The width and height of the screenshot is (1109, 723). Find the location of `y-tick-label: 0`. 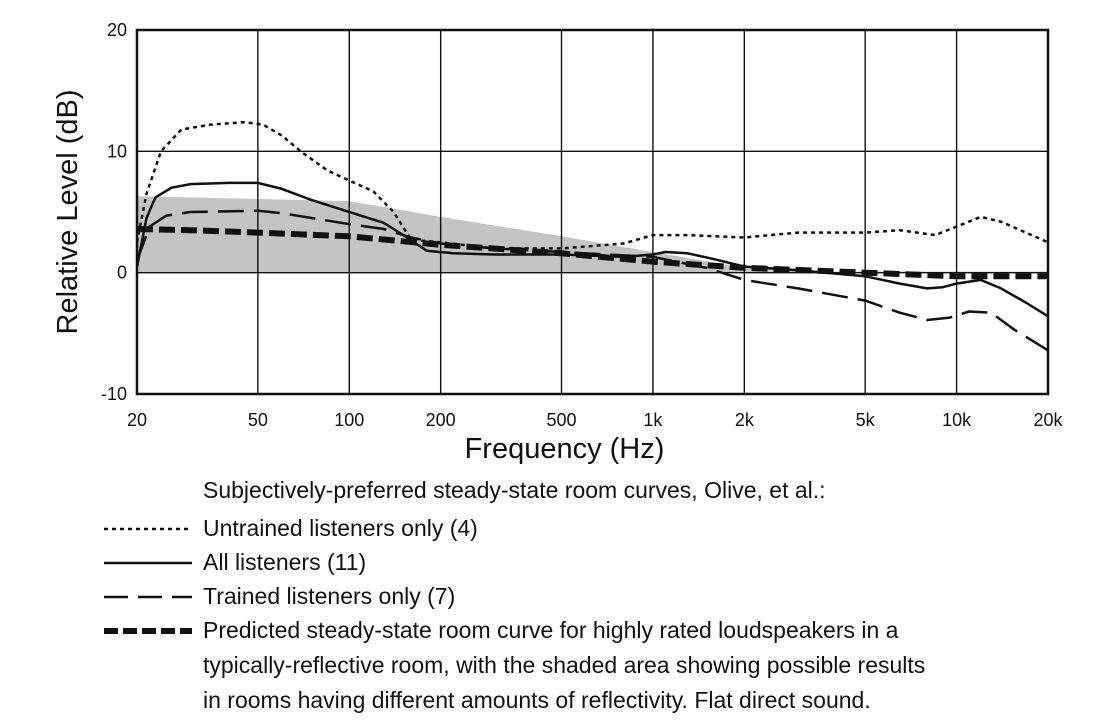

y-tick-label: 0 is located at coordinates (122, 273).